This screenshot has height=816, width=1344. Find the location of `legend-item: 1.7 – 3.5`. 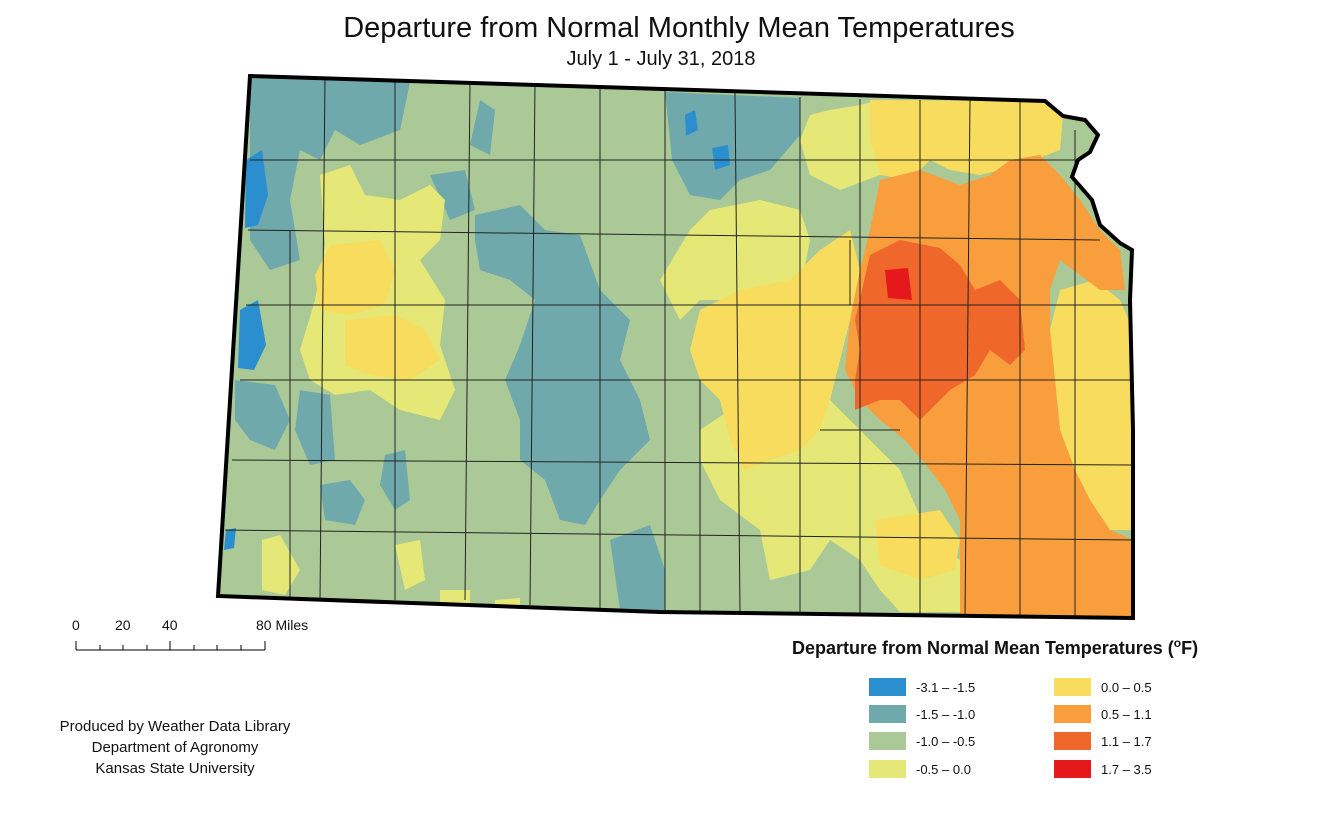

legend-item: 1.7 – 3.5 is located at coordinates (1103, 769).